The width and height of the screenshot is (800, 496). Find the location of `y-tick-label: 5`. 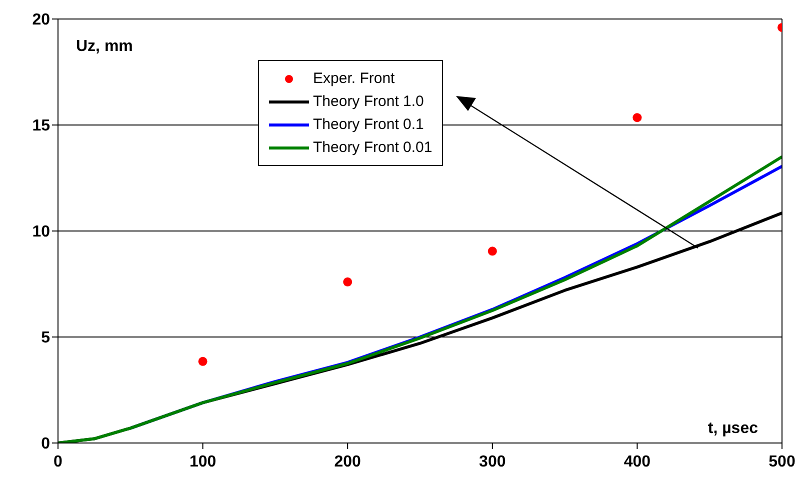

y-tick-label: 5 is located at coordinates (45, 338).